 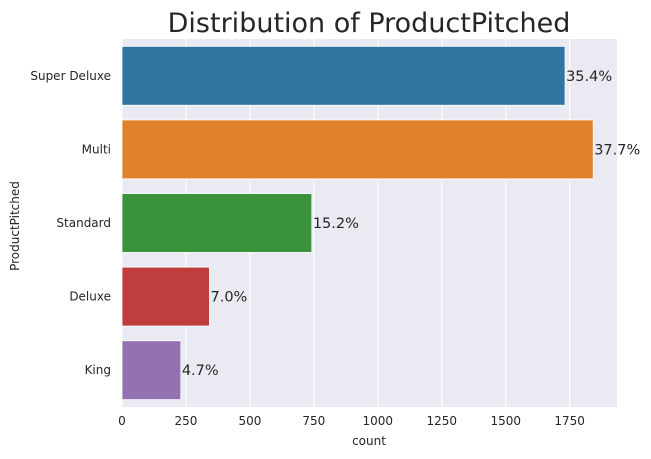 I want to click on y-tick-labels: Super Deluxe Multi Standard Deluxe King, so click(x=70, y=223).